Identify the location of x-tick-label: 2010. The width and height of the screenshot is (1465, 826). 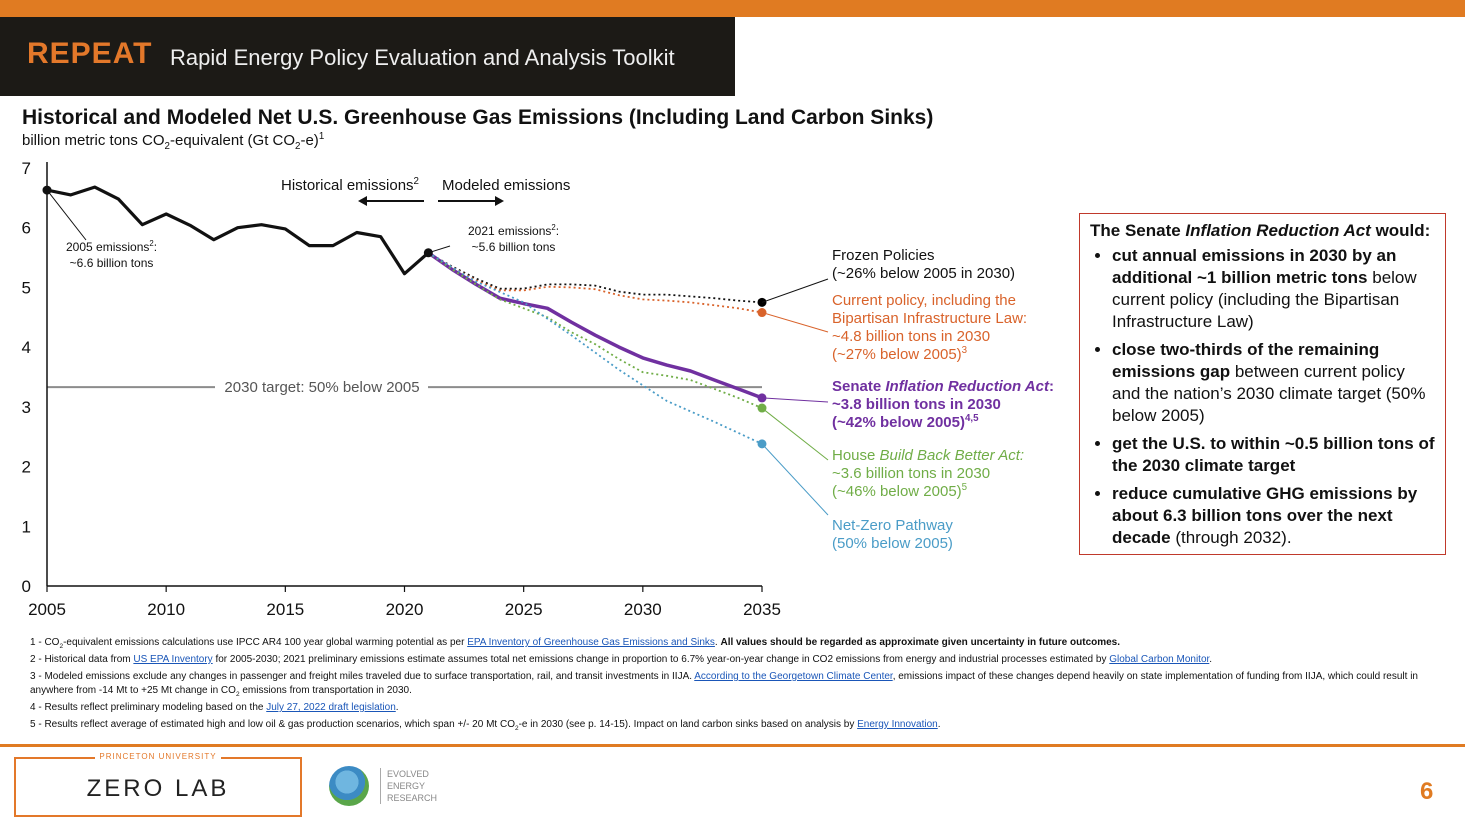
(166, 609).